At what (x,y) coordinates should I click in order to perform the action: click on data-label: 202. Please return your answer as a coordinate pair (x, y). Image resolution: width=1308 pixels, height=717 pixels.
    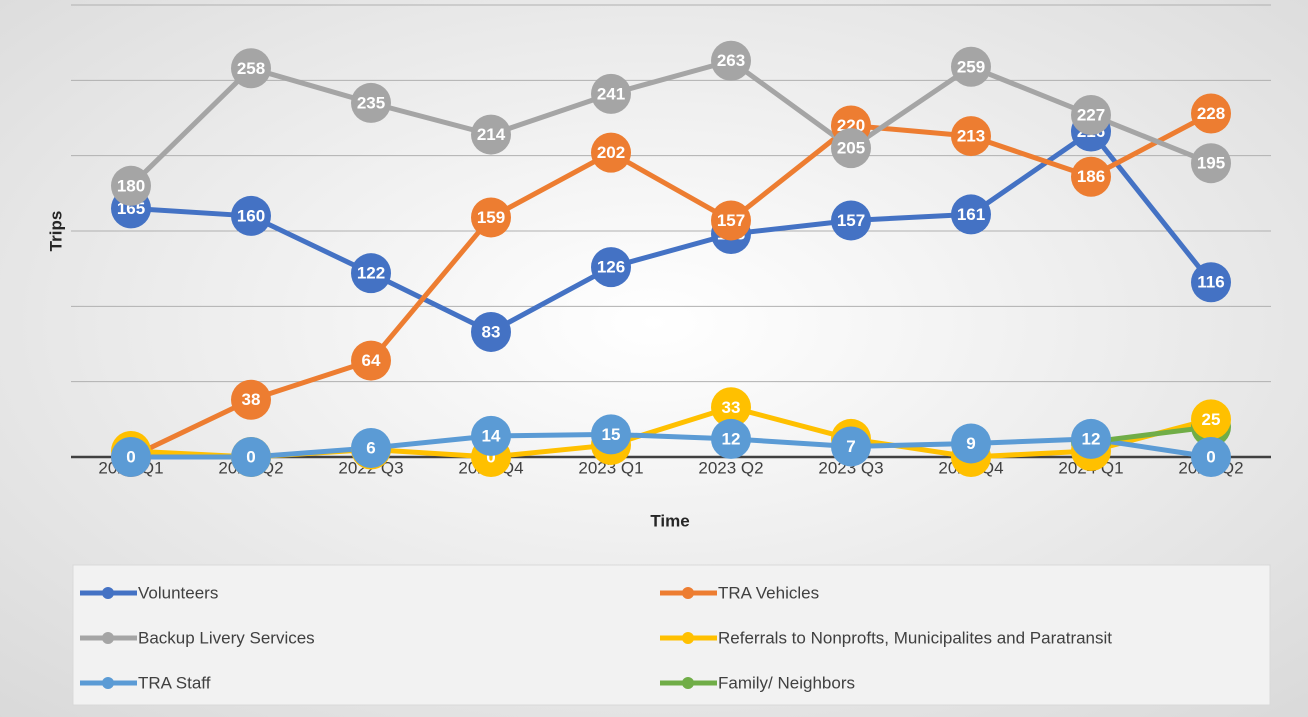
    Looking at the image, I should click on (611, 152).